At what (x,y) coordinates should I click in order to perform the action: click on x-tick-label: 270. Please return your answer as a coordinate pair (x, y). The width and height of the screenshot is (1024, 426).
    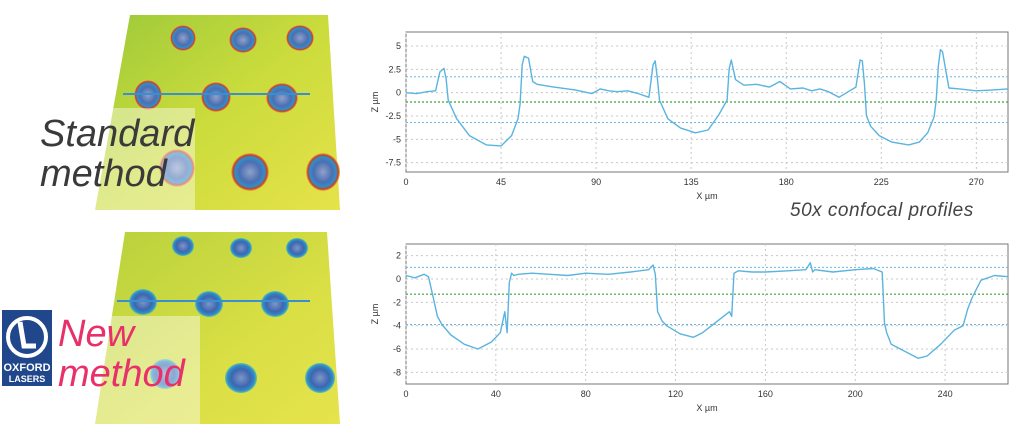
    Looking at the image, I should click on (976, 182).